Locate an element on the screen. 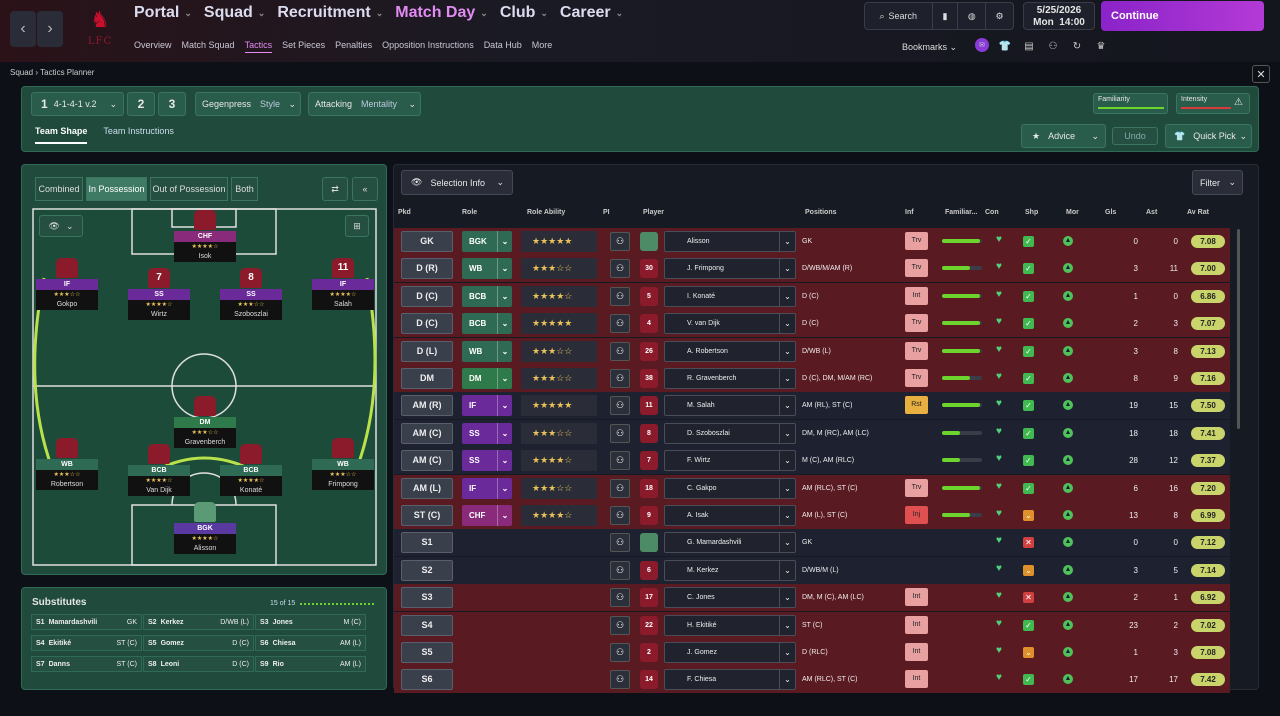 This screenshot has height=716, width=1280. column-header: Role is located at coordinates (470, 212).